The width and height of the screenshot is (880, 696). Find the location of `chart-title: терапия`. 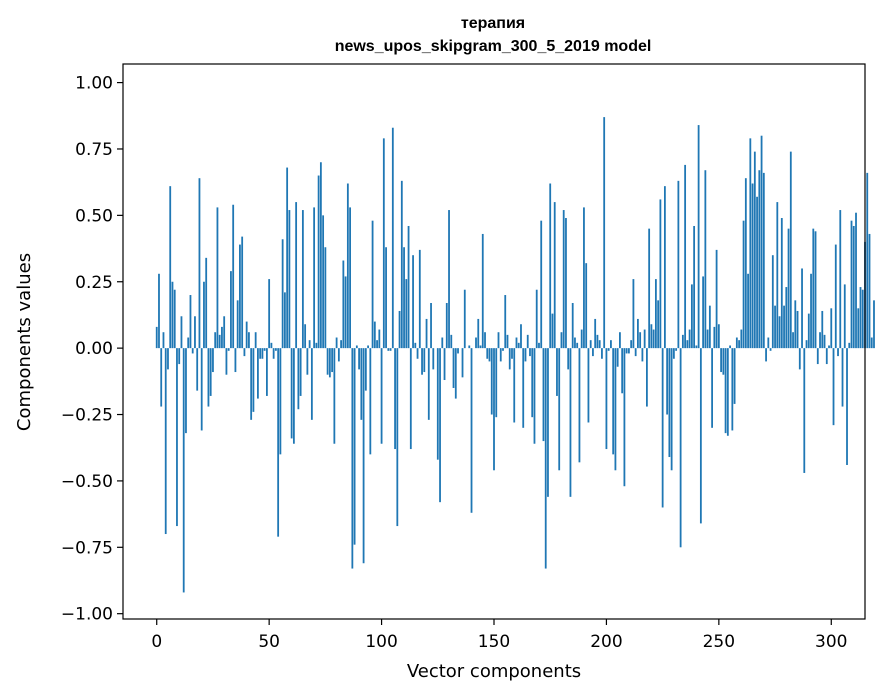

chart-title: терапия is located at coordinates (493, 23).